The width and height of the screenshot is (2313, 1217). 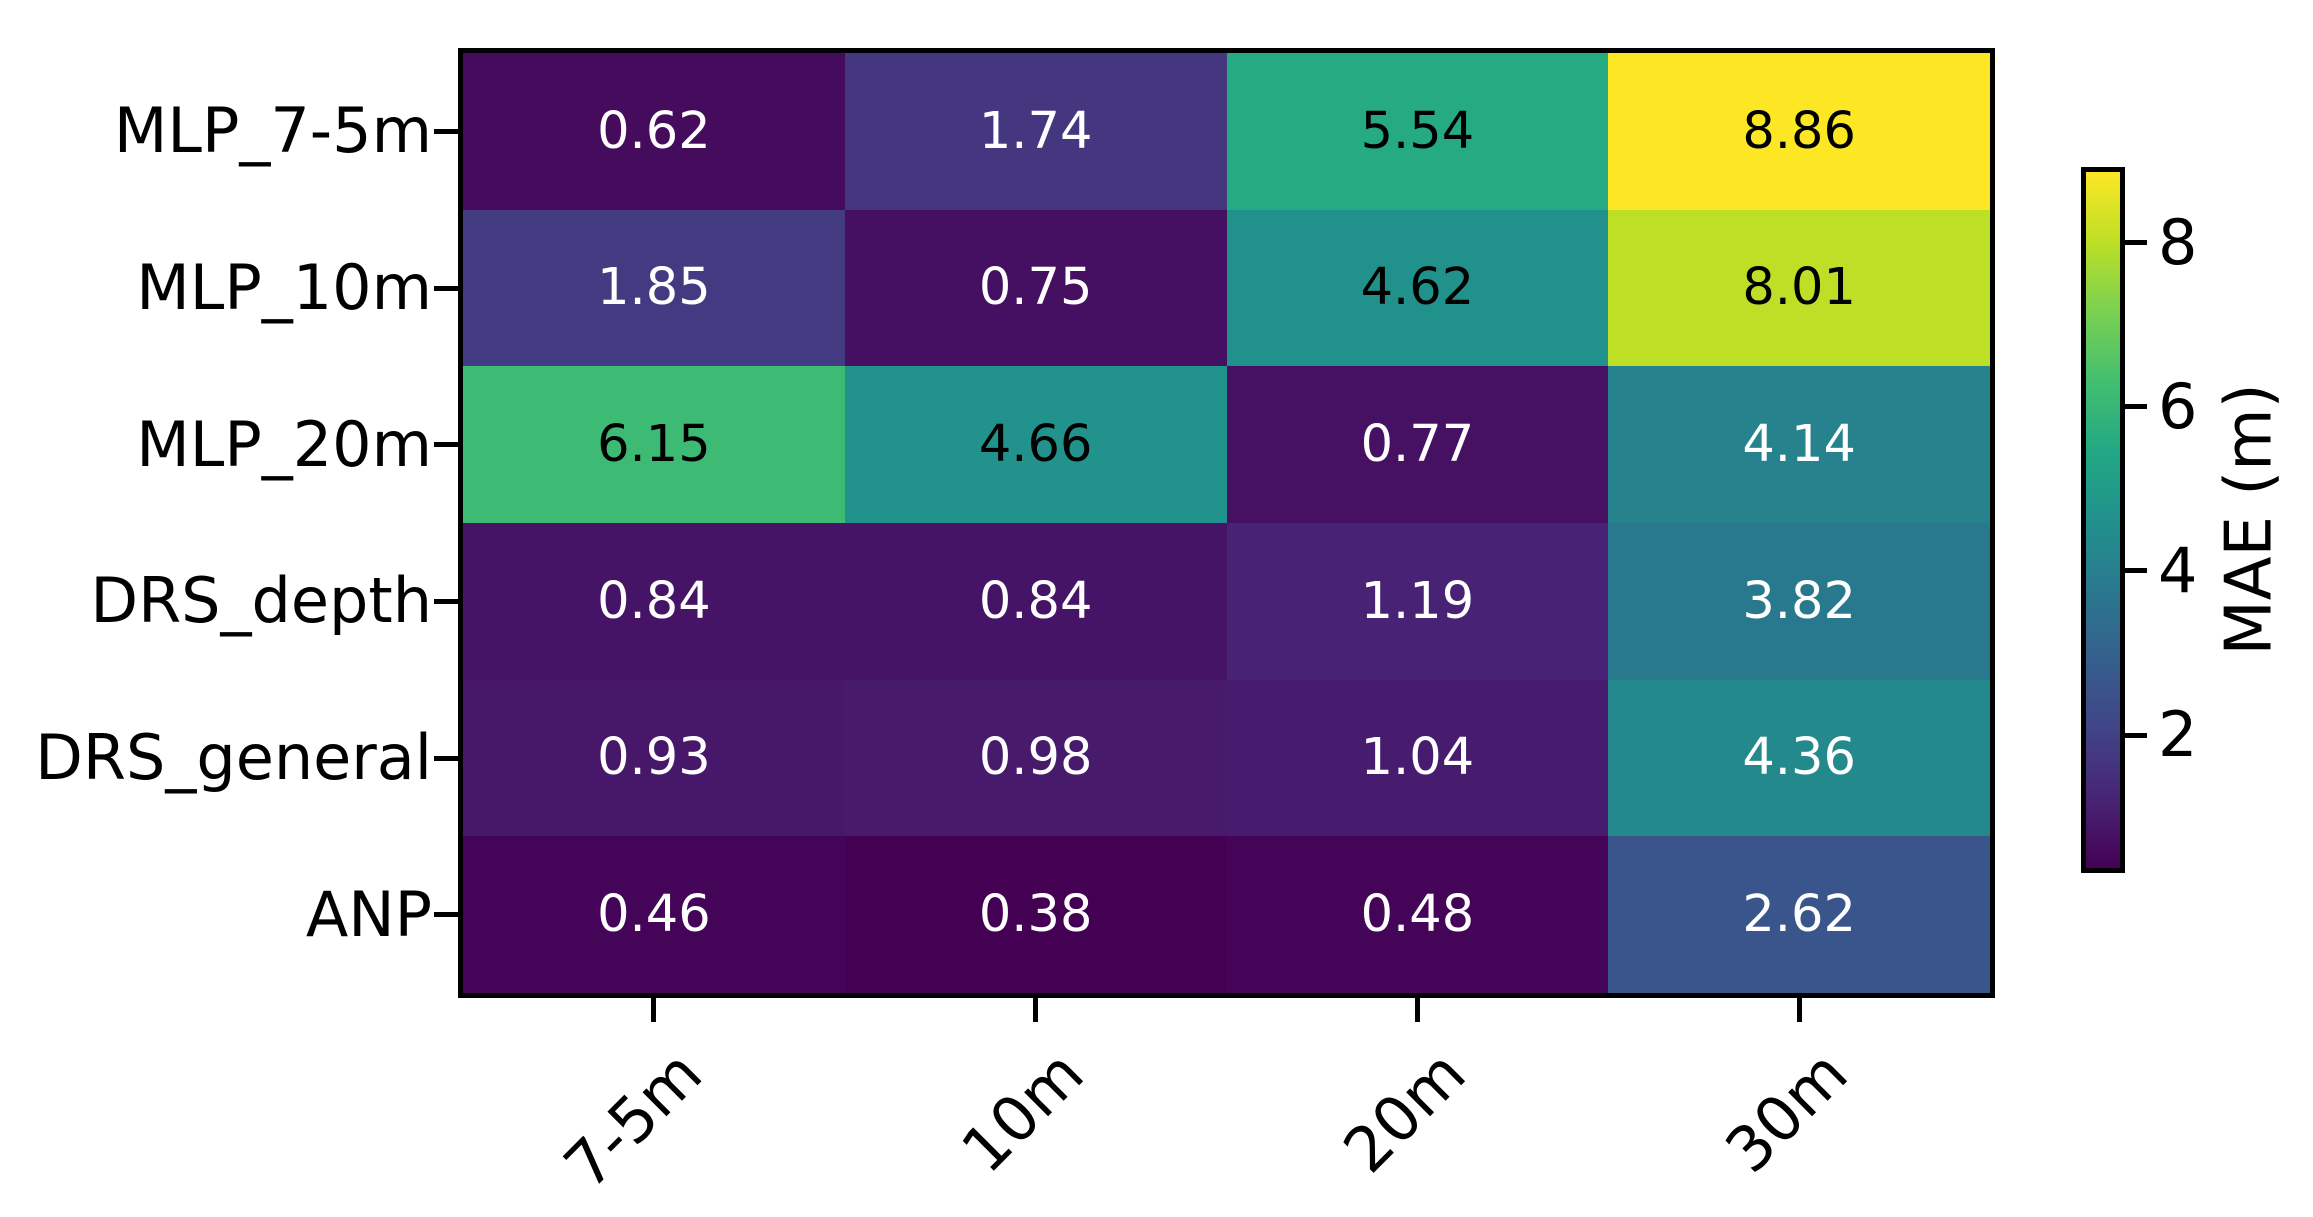 What do you see at coordinates (2178, 242) in the screenshot?
I see `colorbar-tick-label-8: 8` at bounding box center [2178, 242].